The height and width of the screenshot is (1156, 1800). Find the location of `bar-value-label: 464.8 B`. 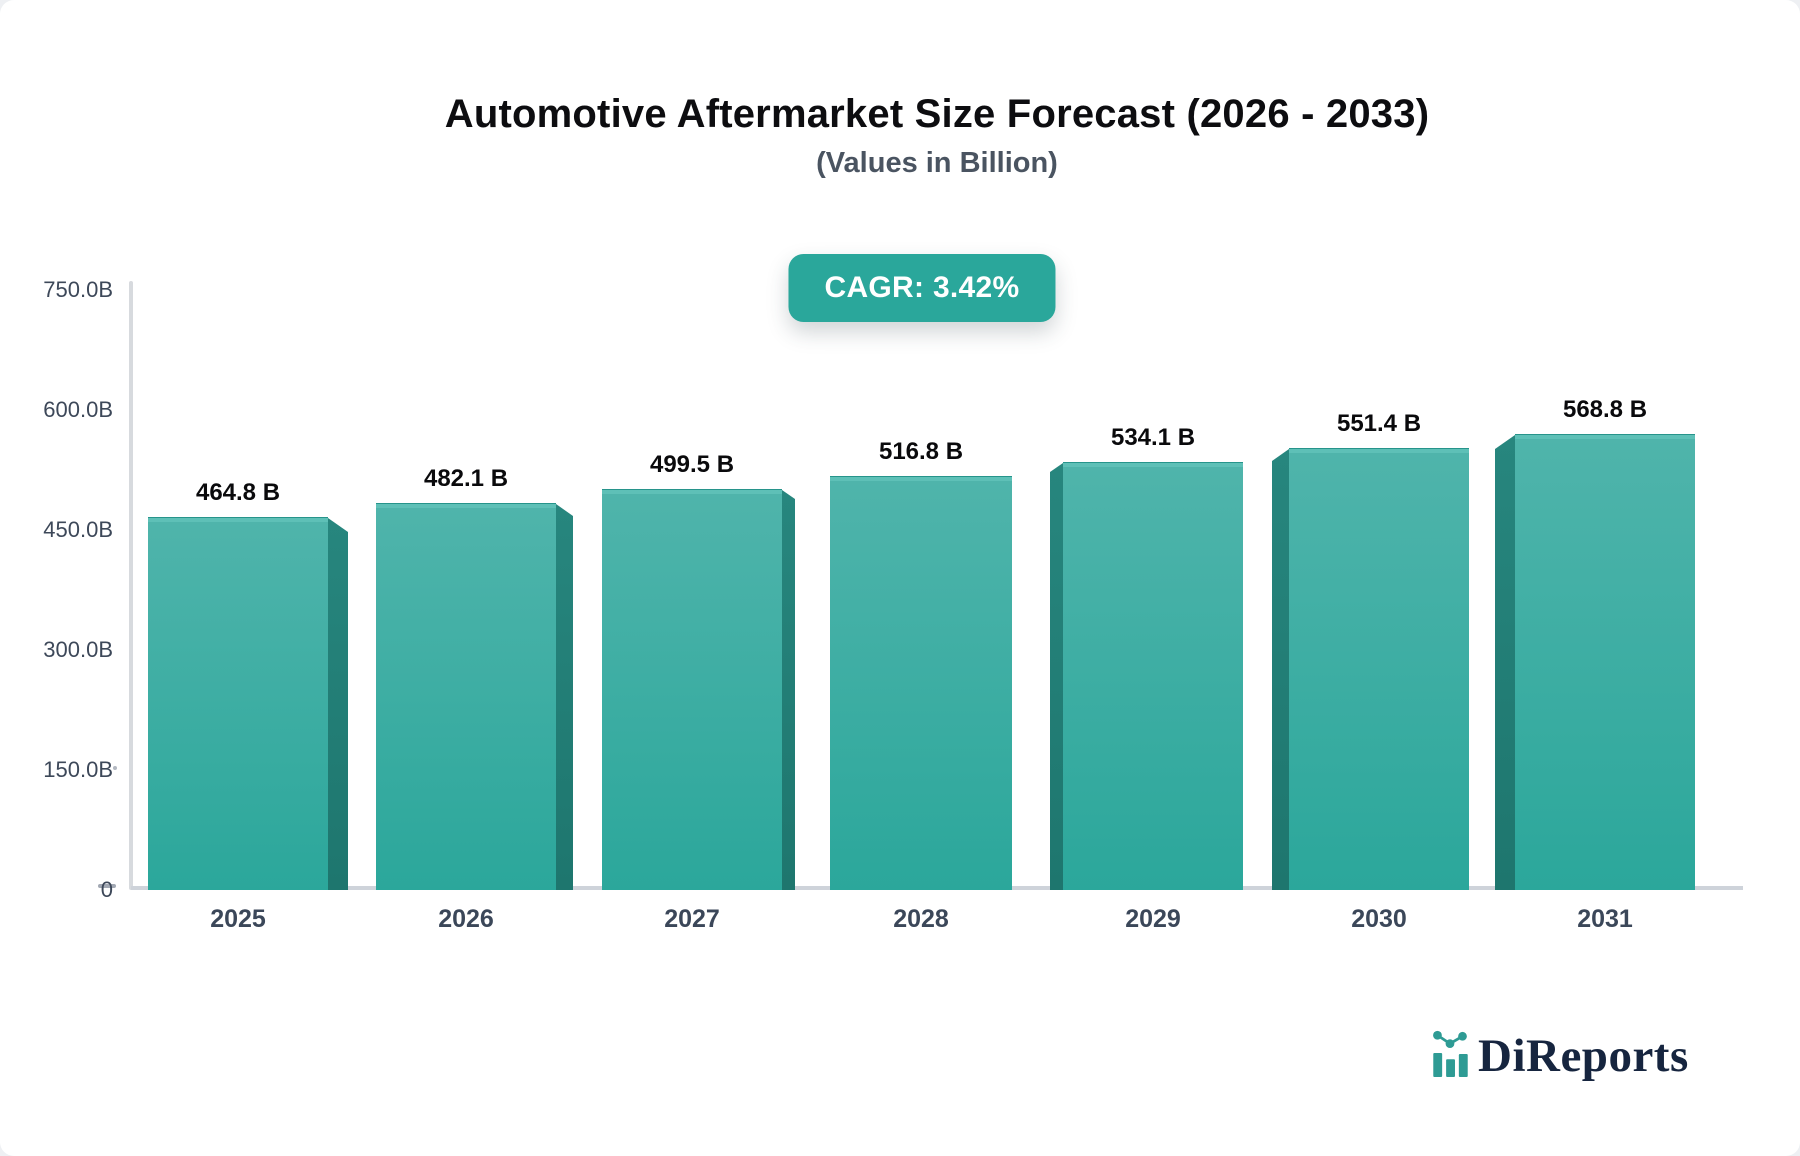

bar-value-label: 464.8 B is located at coordinates (238, 492).